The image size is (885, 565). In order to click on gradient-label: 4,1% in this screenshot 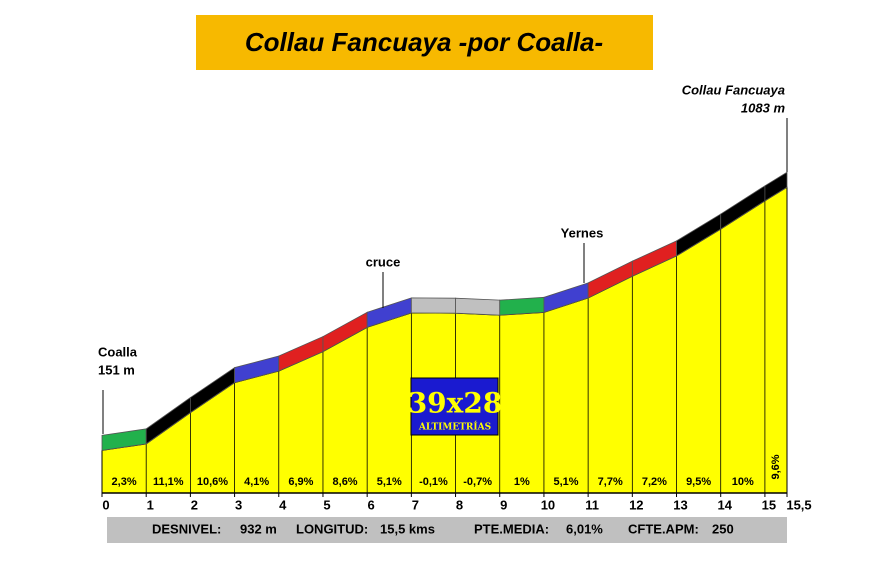, I will do `click(256, 482)`.